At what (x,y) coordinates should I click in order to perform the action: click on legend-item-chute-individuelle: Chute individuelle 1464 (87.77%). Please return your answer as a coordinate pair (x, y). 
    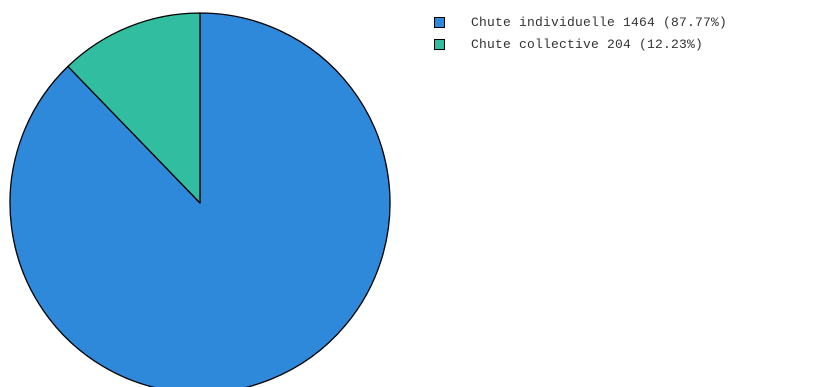
    Looking at the image, I should click on (580, 22).